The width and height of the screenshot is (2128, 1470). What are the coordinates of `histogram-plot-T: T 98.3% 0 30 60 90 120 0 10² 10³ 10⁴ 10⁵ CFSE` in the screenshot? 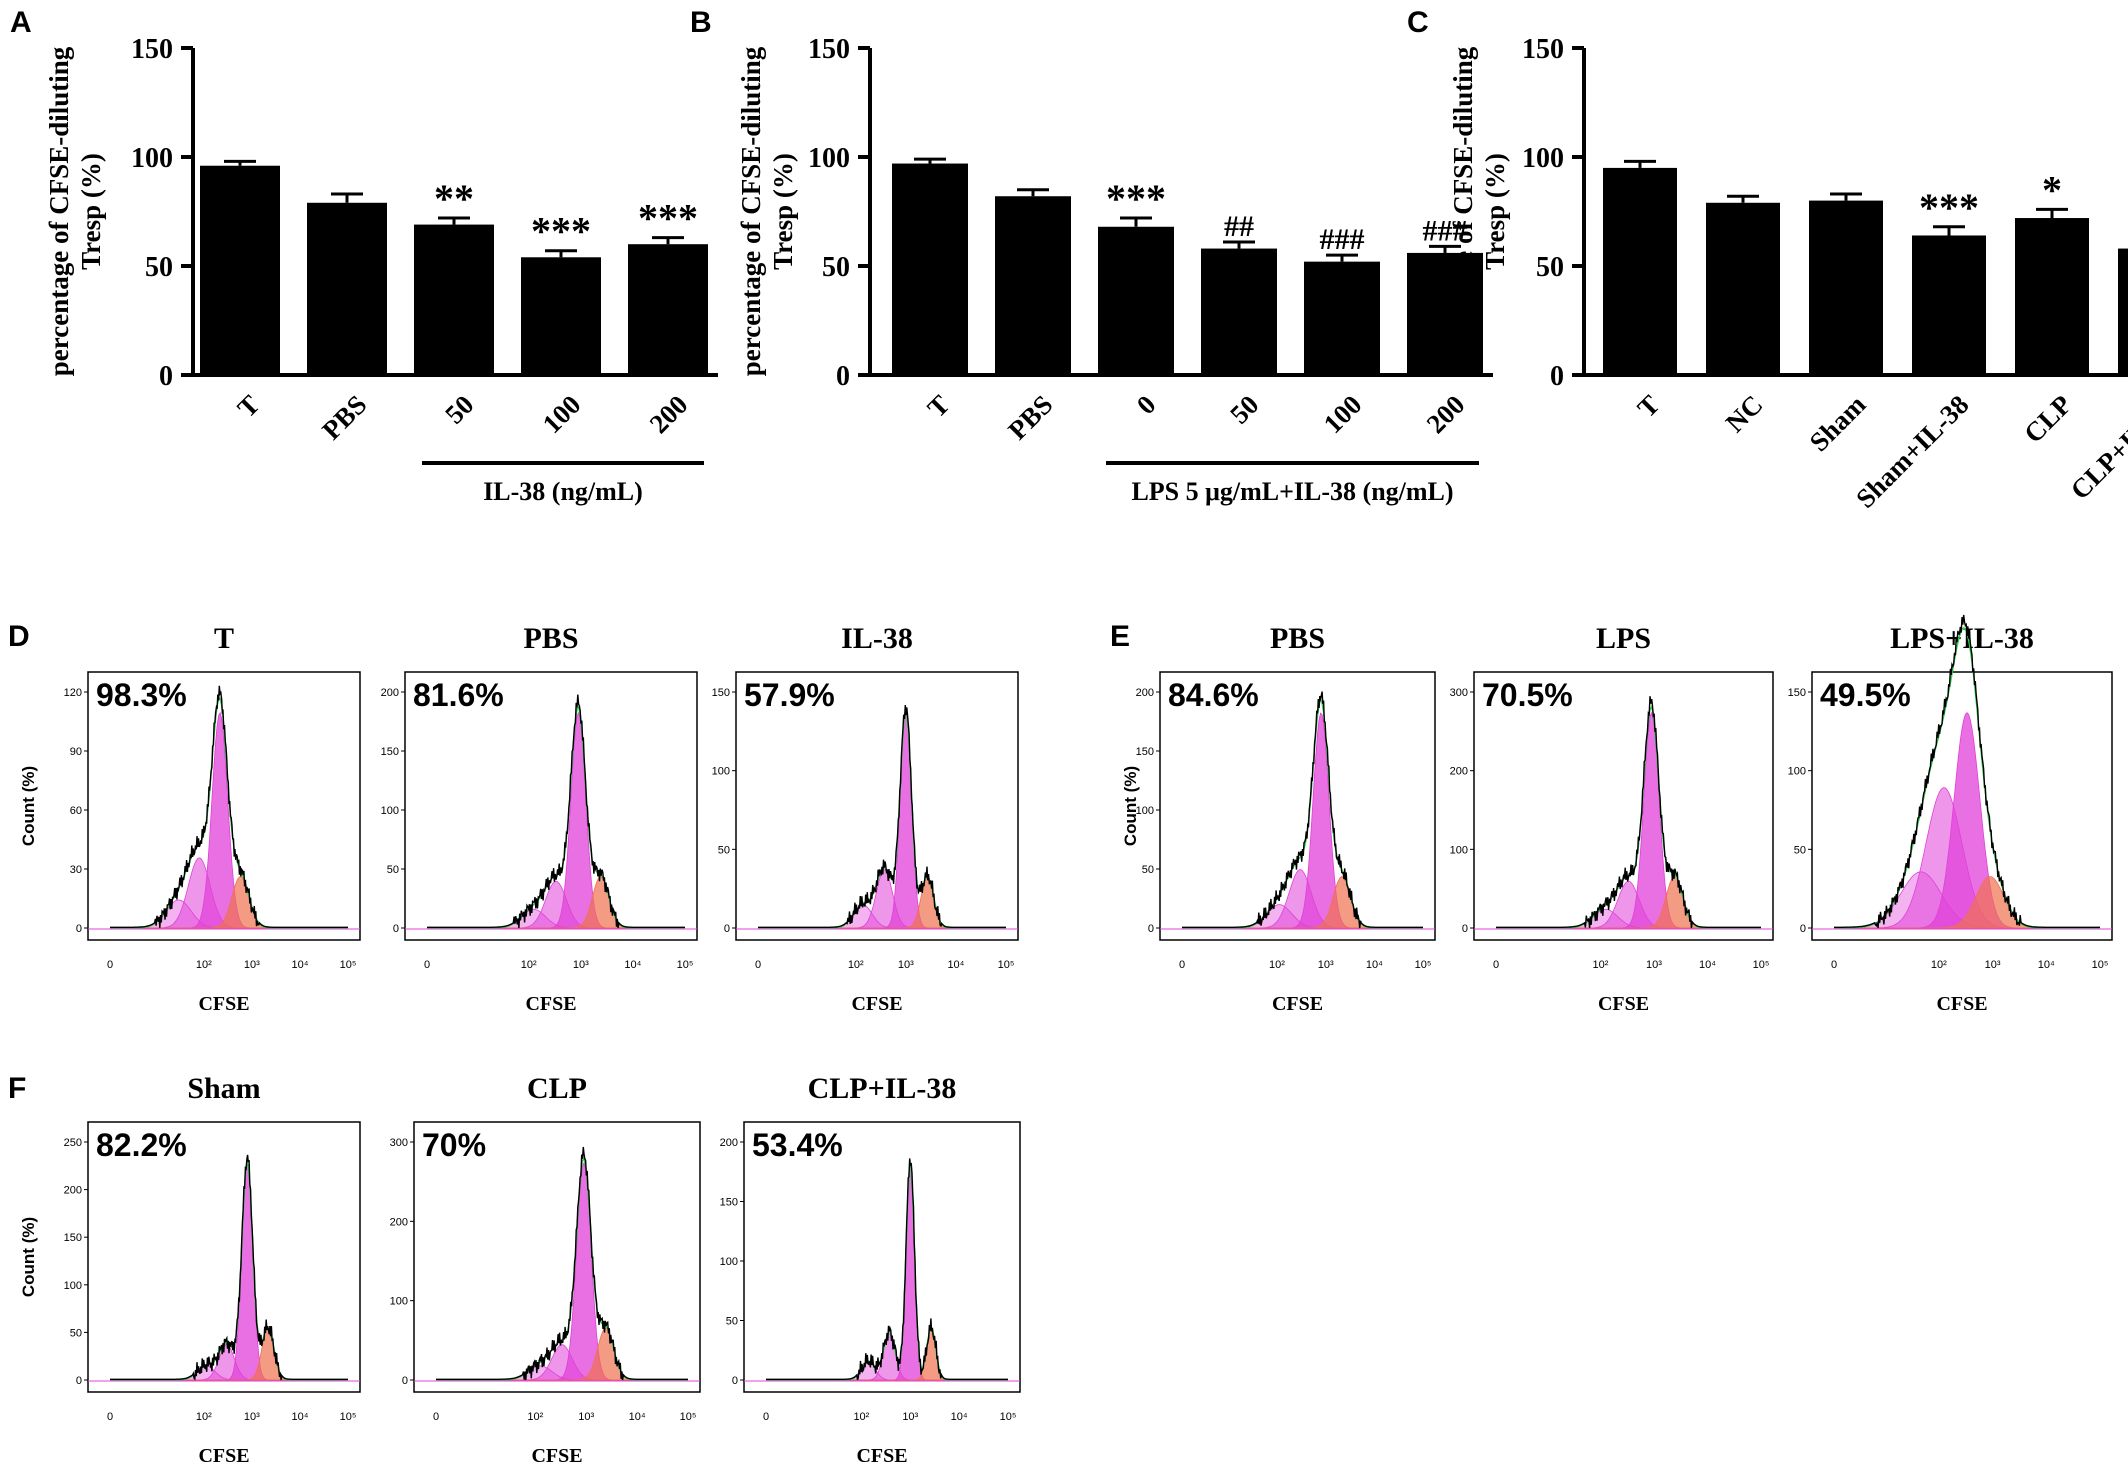 It's located at (212, 818).